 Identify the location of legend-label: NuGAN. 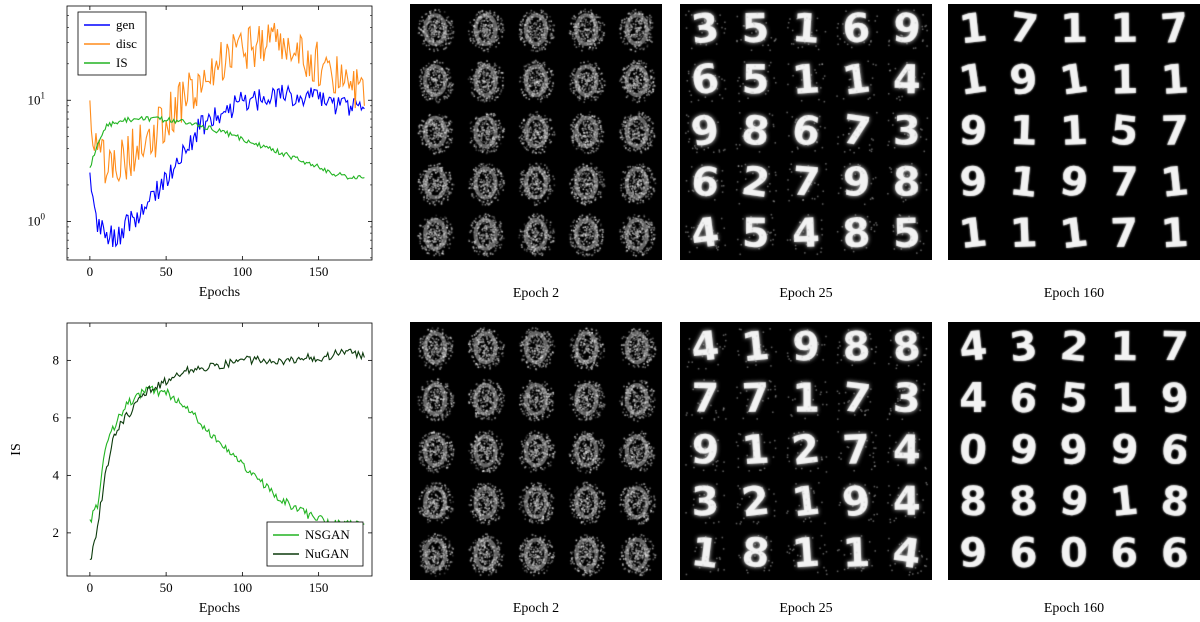
(327, 553).